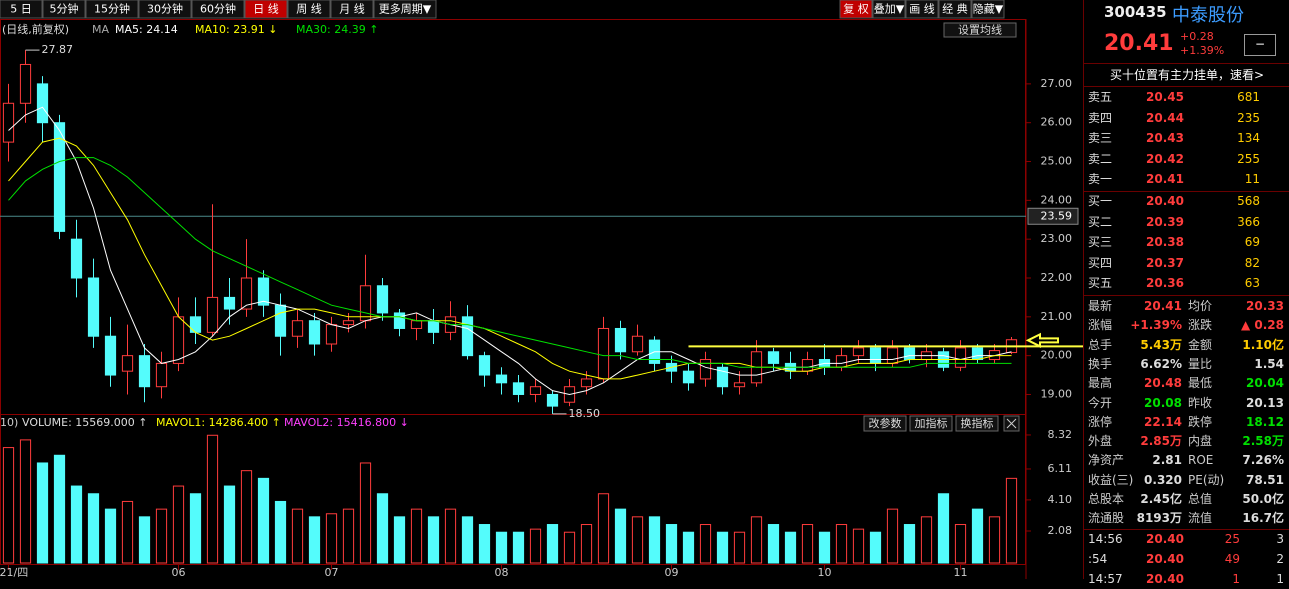 This screenshot has height=589, width=1289. Describe the element at coordinates (1200, 441) in the screenshot. I see `stat-label: 内盘` at that location.